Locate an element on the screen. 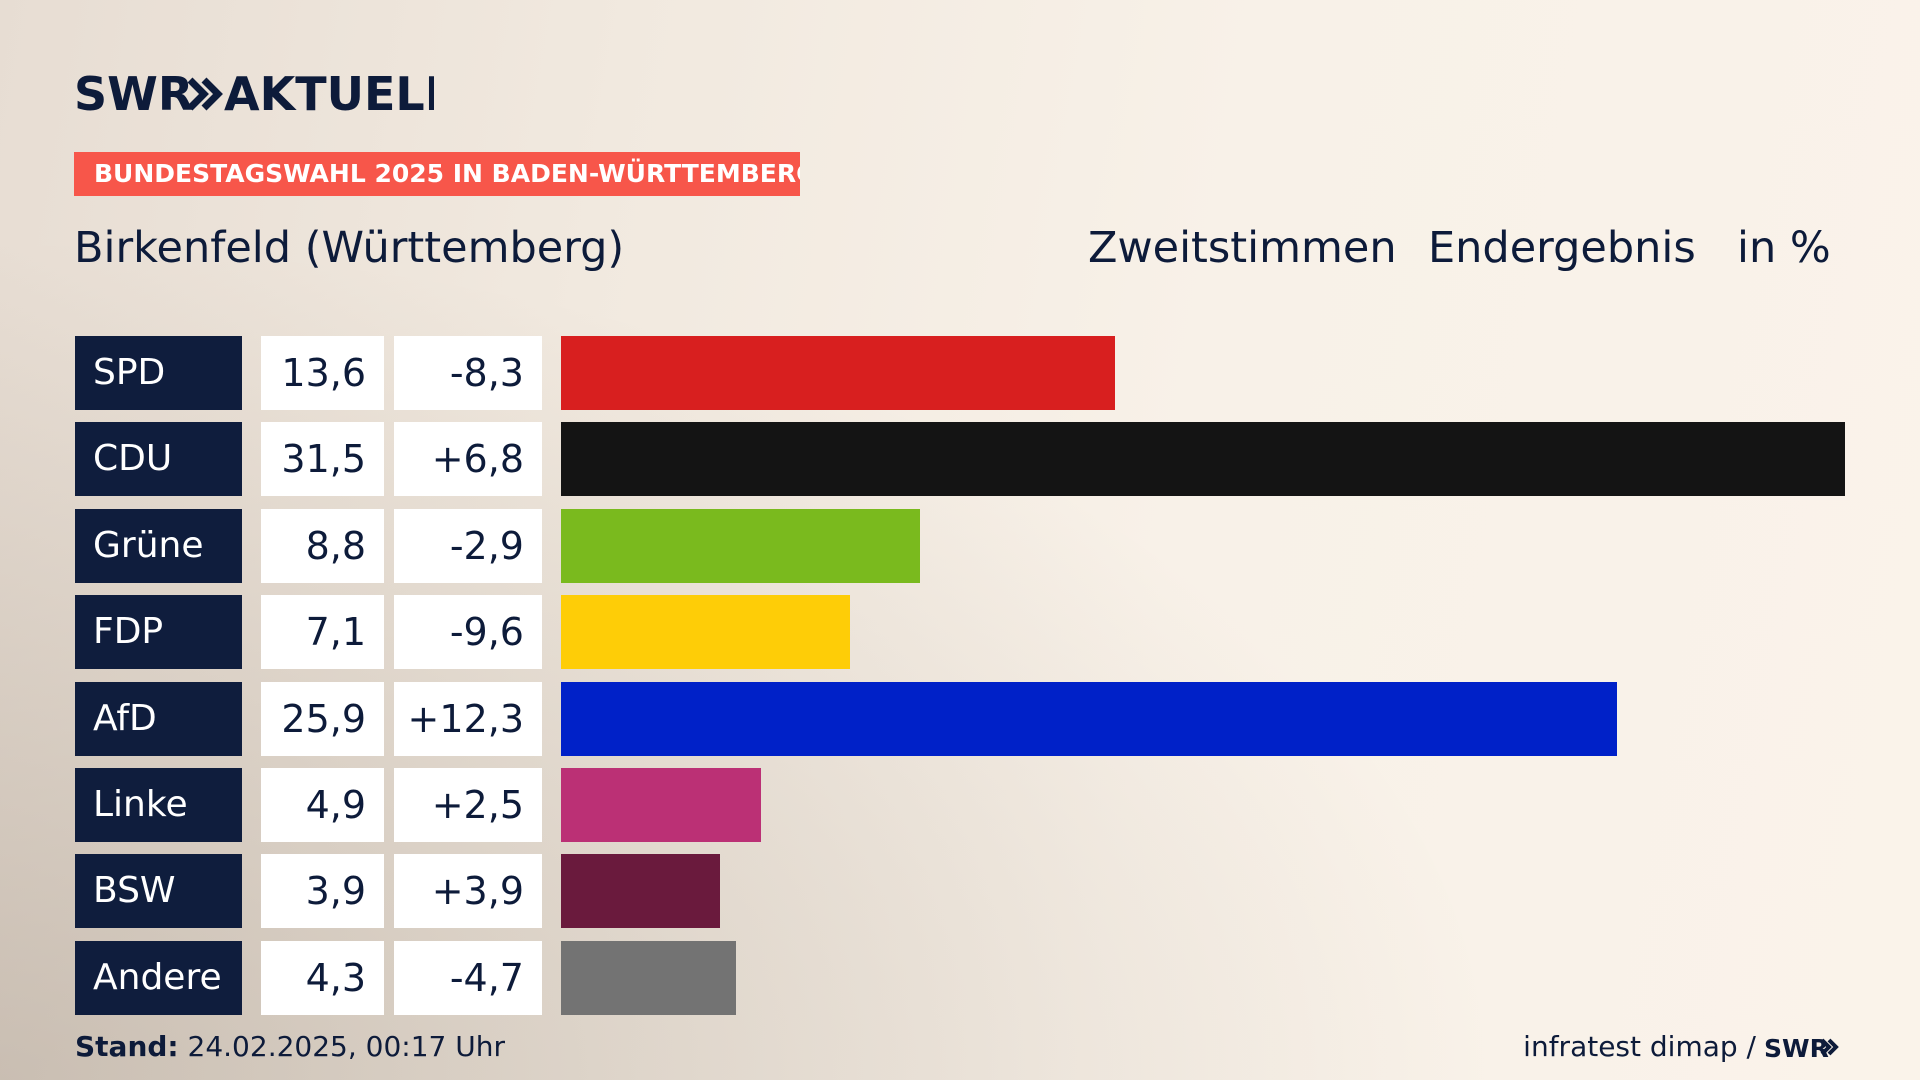 The image size is (1920, 1080). change-label-7: -4,7 is located at coordinates (468, 978).